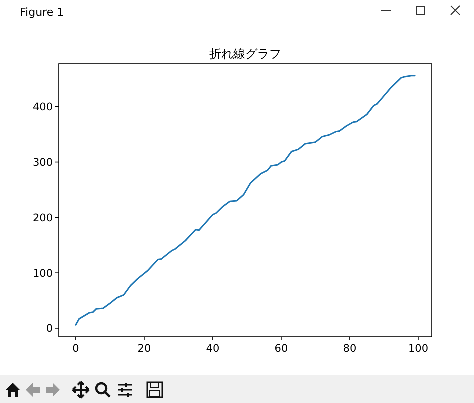 Image resolution: width=474 pixels, height=403 pixels. I want to click on y-tick-label: 0, so click(49, 329).